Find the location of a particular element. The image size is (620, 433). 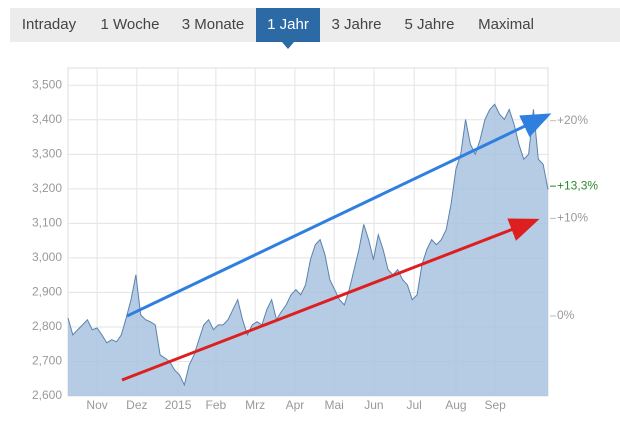

y-tick-label: 3,400 is located at coordinates (47, 119).